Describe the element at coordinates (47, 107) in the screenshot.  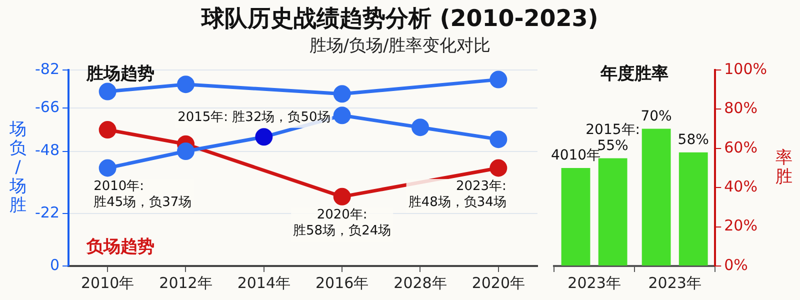
I see `y-tick-label: -66` at that location.